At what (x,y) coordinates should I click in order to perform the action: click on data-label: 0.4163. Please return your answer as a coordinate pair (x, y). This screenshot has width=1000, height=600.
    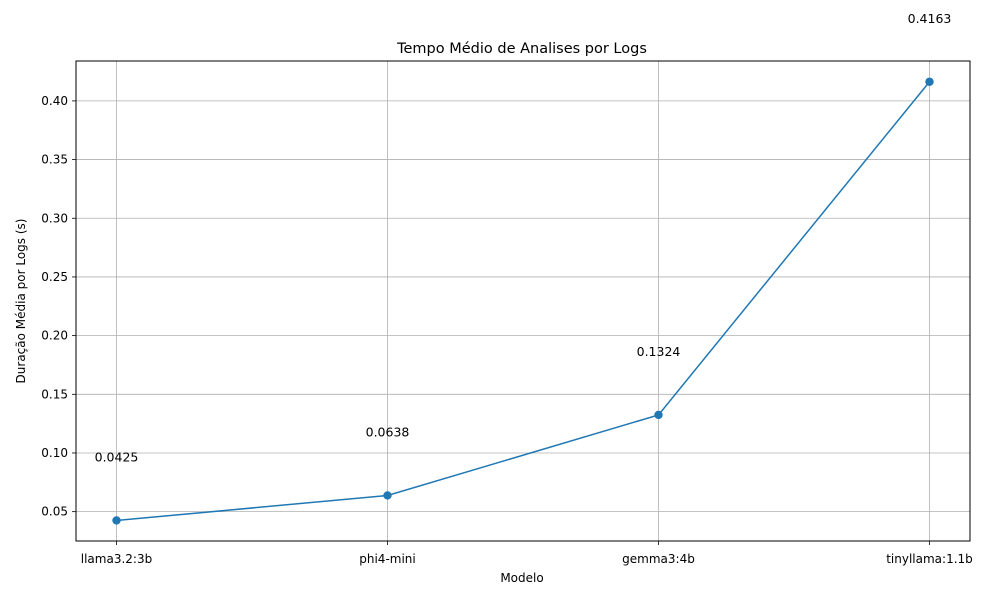
    Looking at the image, I should click on (930, 18).